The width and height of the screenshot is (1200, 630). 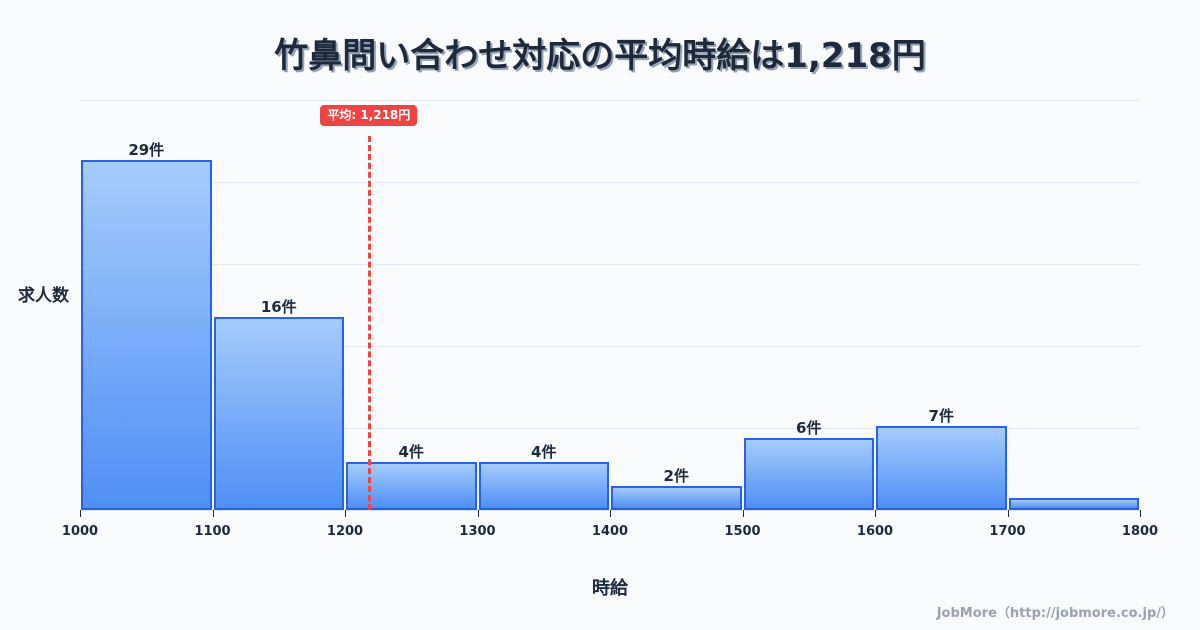 I want to click on y-axis-label: 求人数, so click(x=43, y=296).